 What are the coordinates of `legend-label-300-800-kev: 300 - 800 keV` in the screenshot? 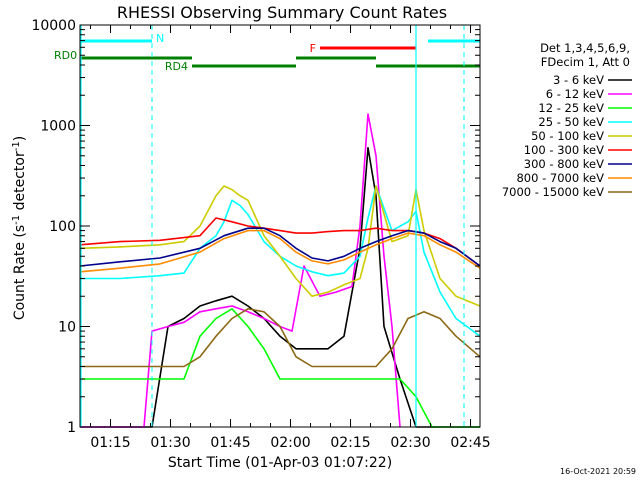 It's located at (564, 164).